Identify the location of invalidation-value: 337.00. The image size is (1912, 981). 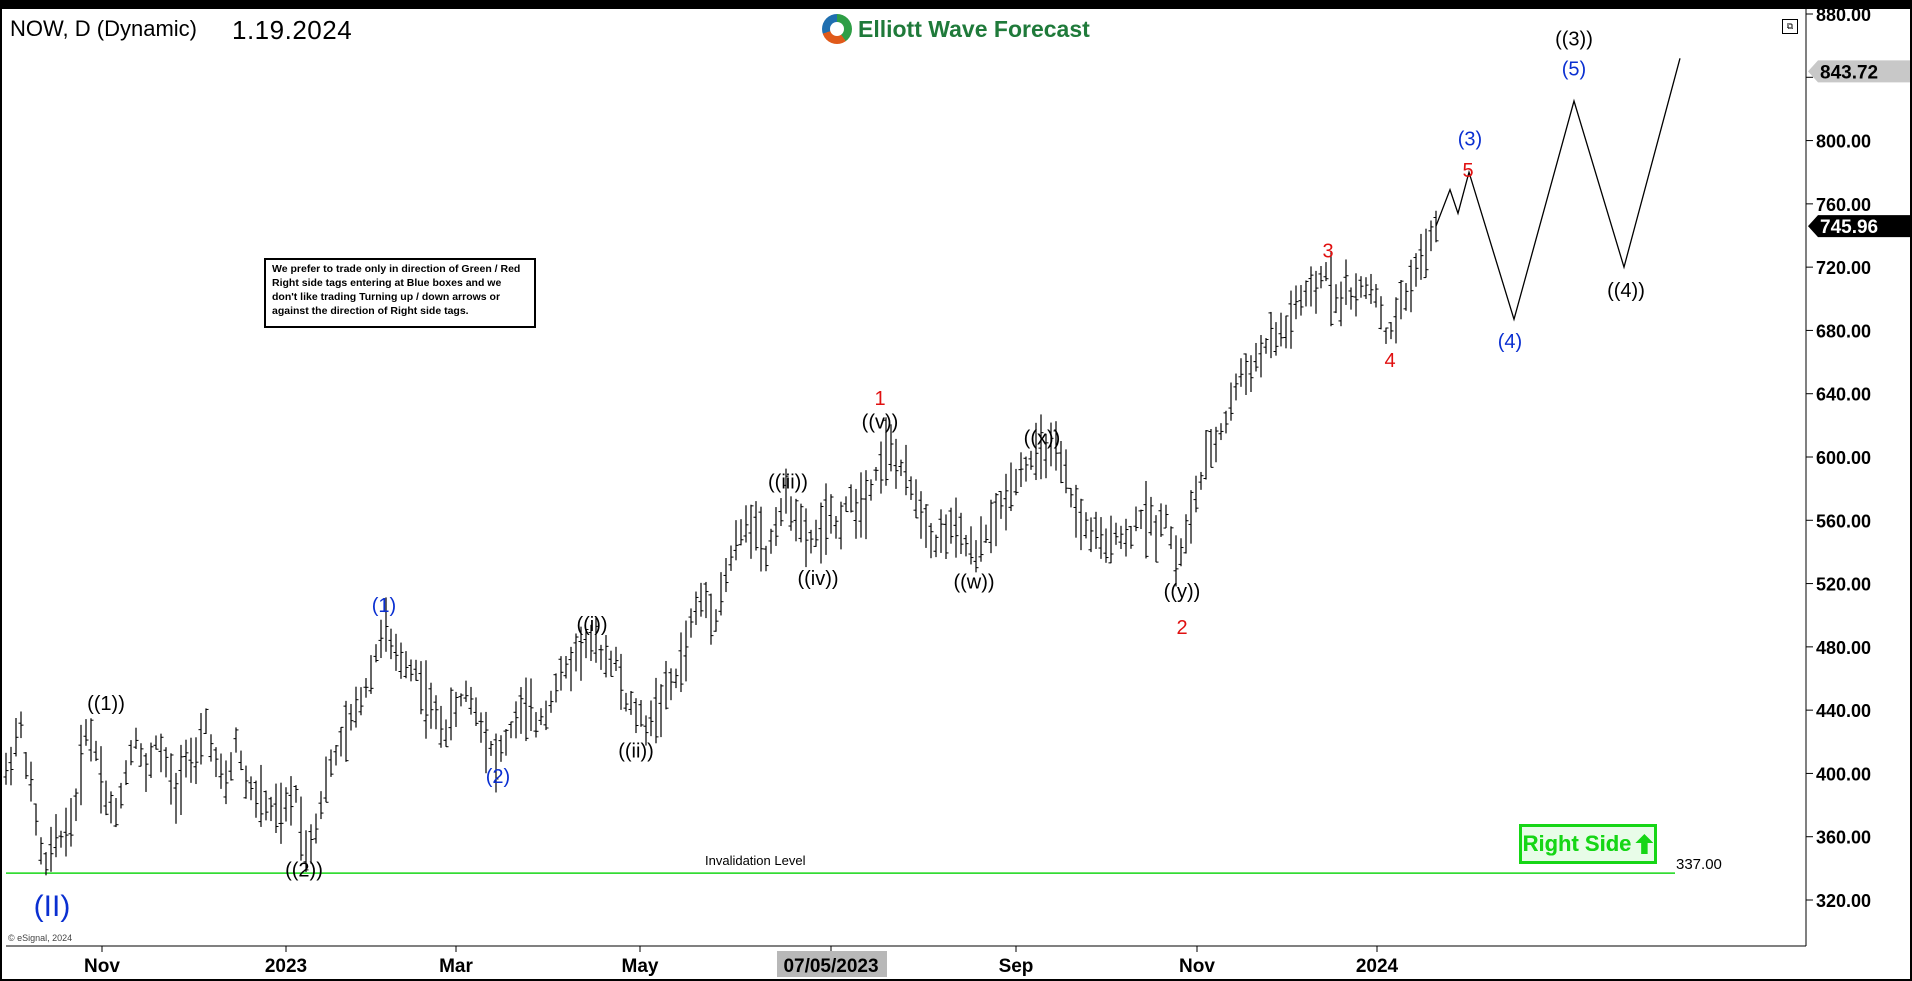
(1699, 864).